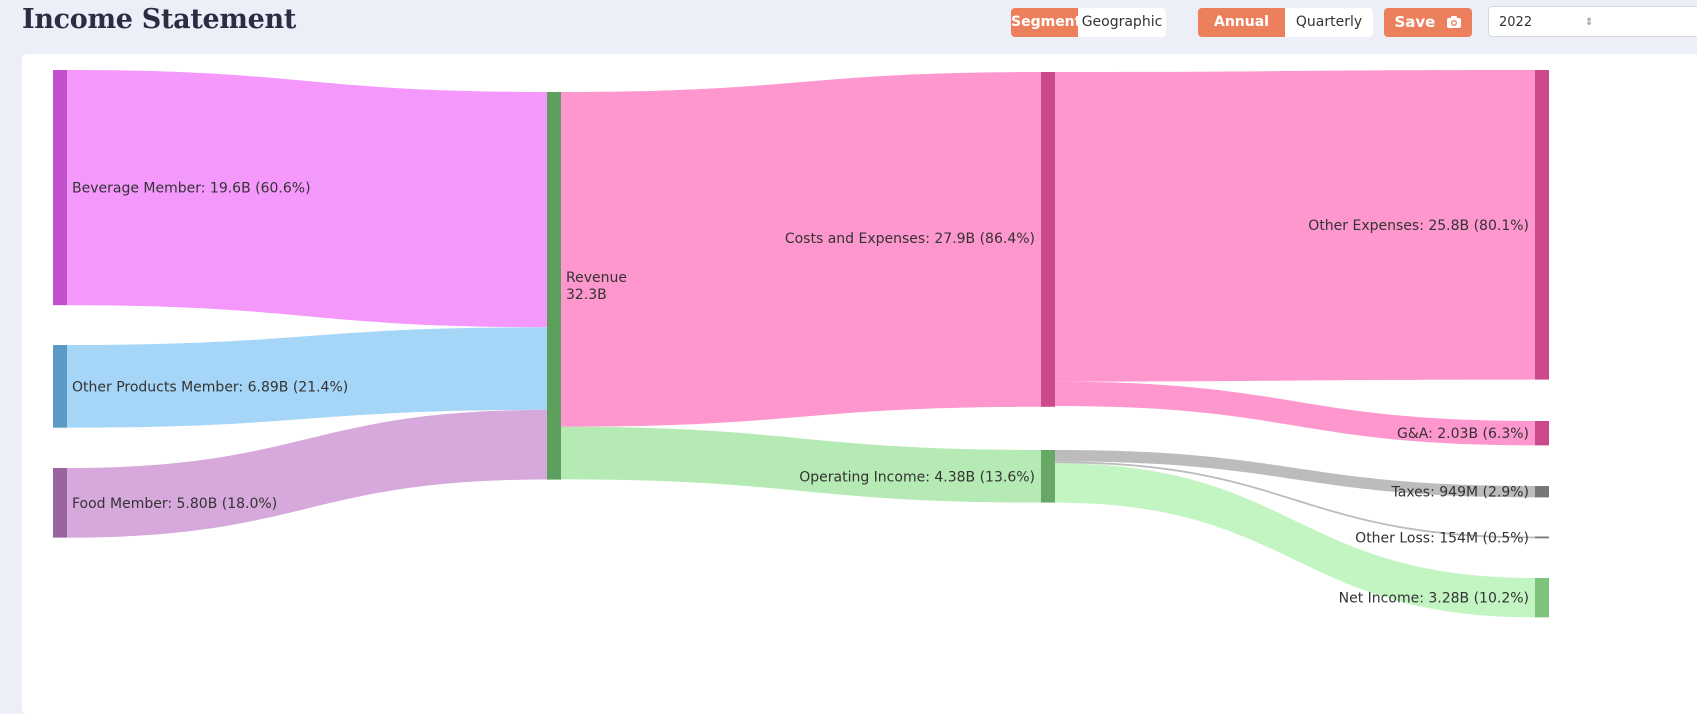 The height and width of the screenshot is (714, 1697). I want to click on node-other_expenses, so click(1542, 225).